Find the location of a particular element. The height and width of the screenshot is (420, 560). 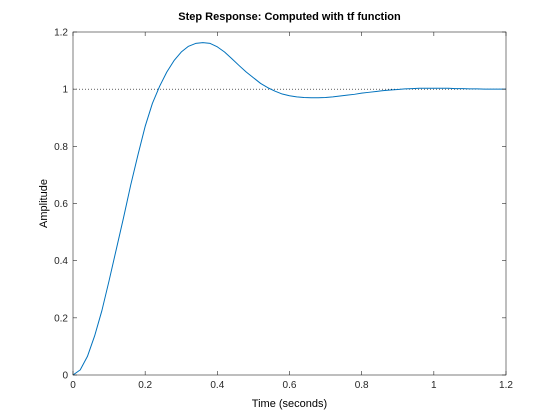

x-tick-label: 0.4 is located at coordinates (217, 385).